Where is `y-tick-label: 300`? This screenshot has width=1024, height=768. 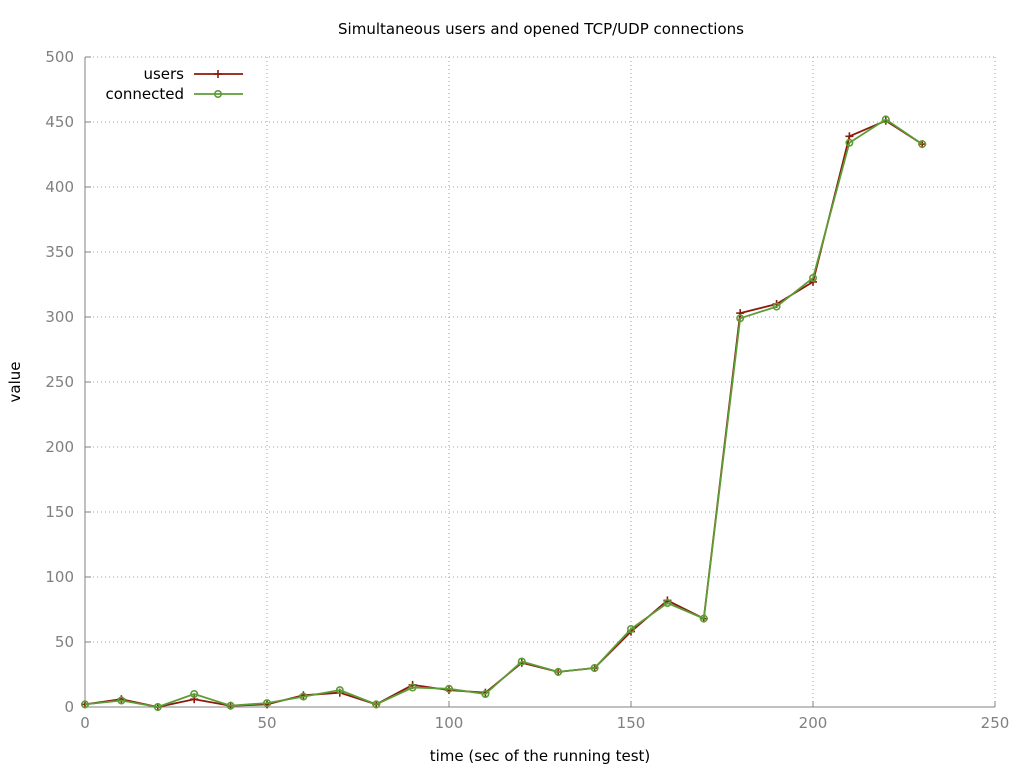 y-tick-label: 300 is located at coordinates (59, 317).